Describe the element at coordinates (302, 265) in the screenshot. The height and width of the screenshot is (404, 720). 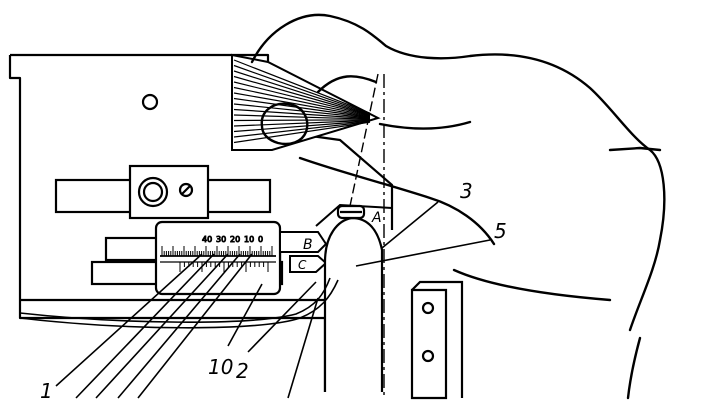
I see `marker-c: C` at that location.